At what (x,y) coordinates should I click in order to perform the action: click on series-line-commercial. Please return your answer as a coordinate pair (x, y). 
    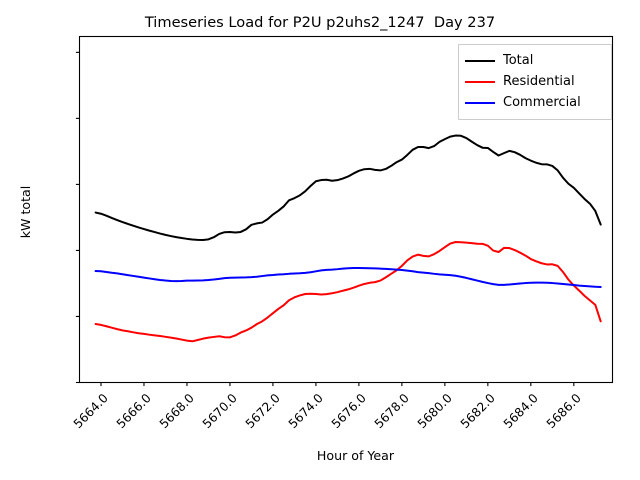
    Looking at the image, I should click on (348, 278).